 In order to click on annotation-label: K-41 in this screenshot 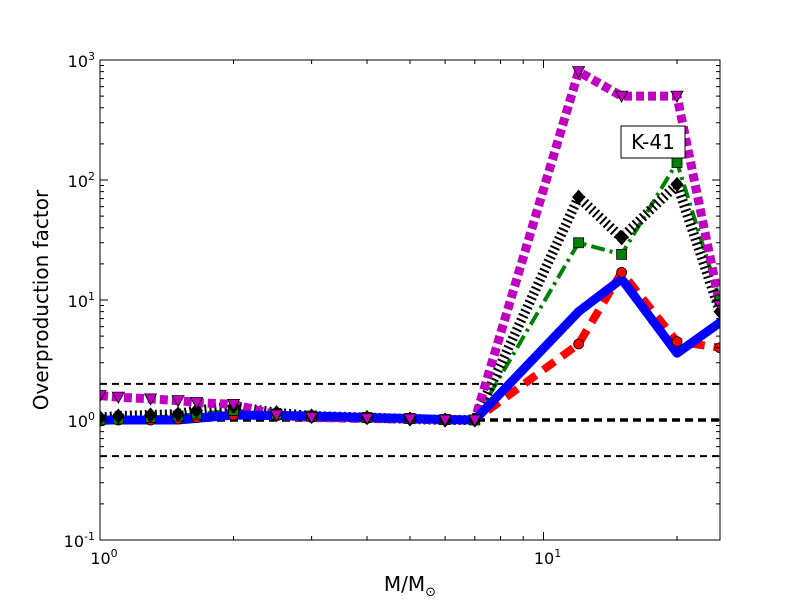, I will do `click(653, 142)`.